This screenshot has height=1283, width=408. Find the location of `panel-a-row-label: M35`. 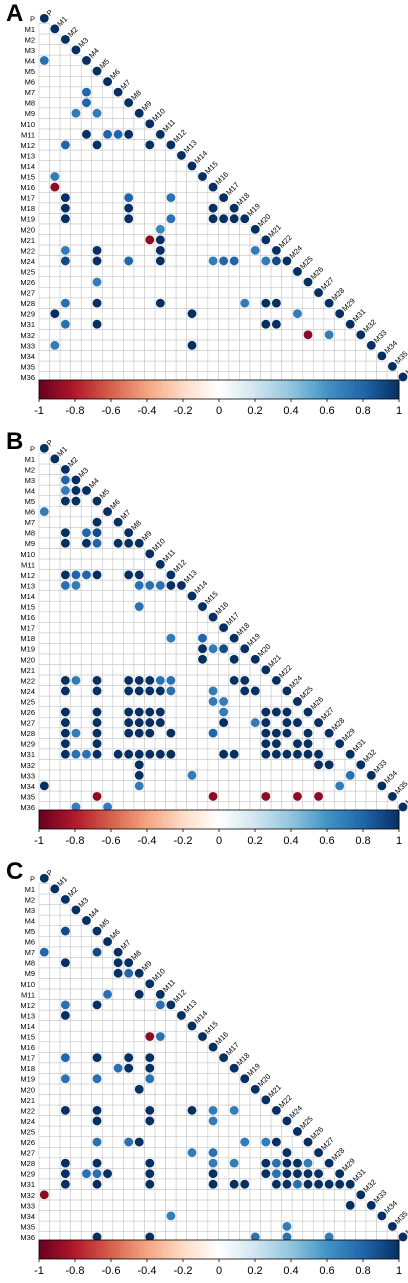

panel-a-row-label: M35 is located at coordinates (27, 366).